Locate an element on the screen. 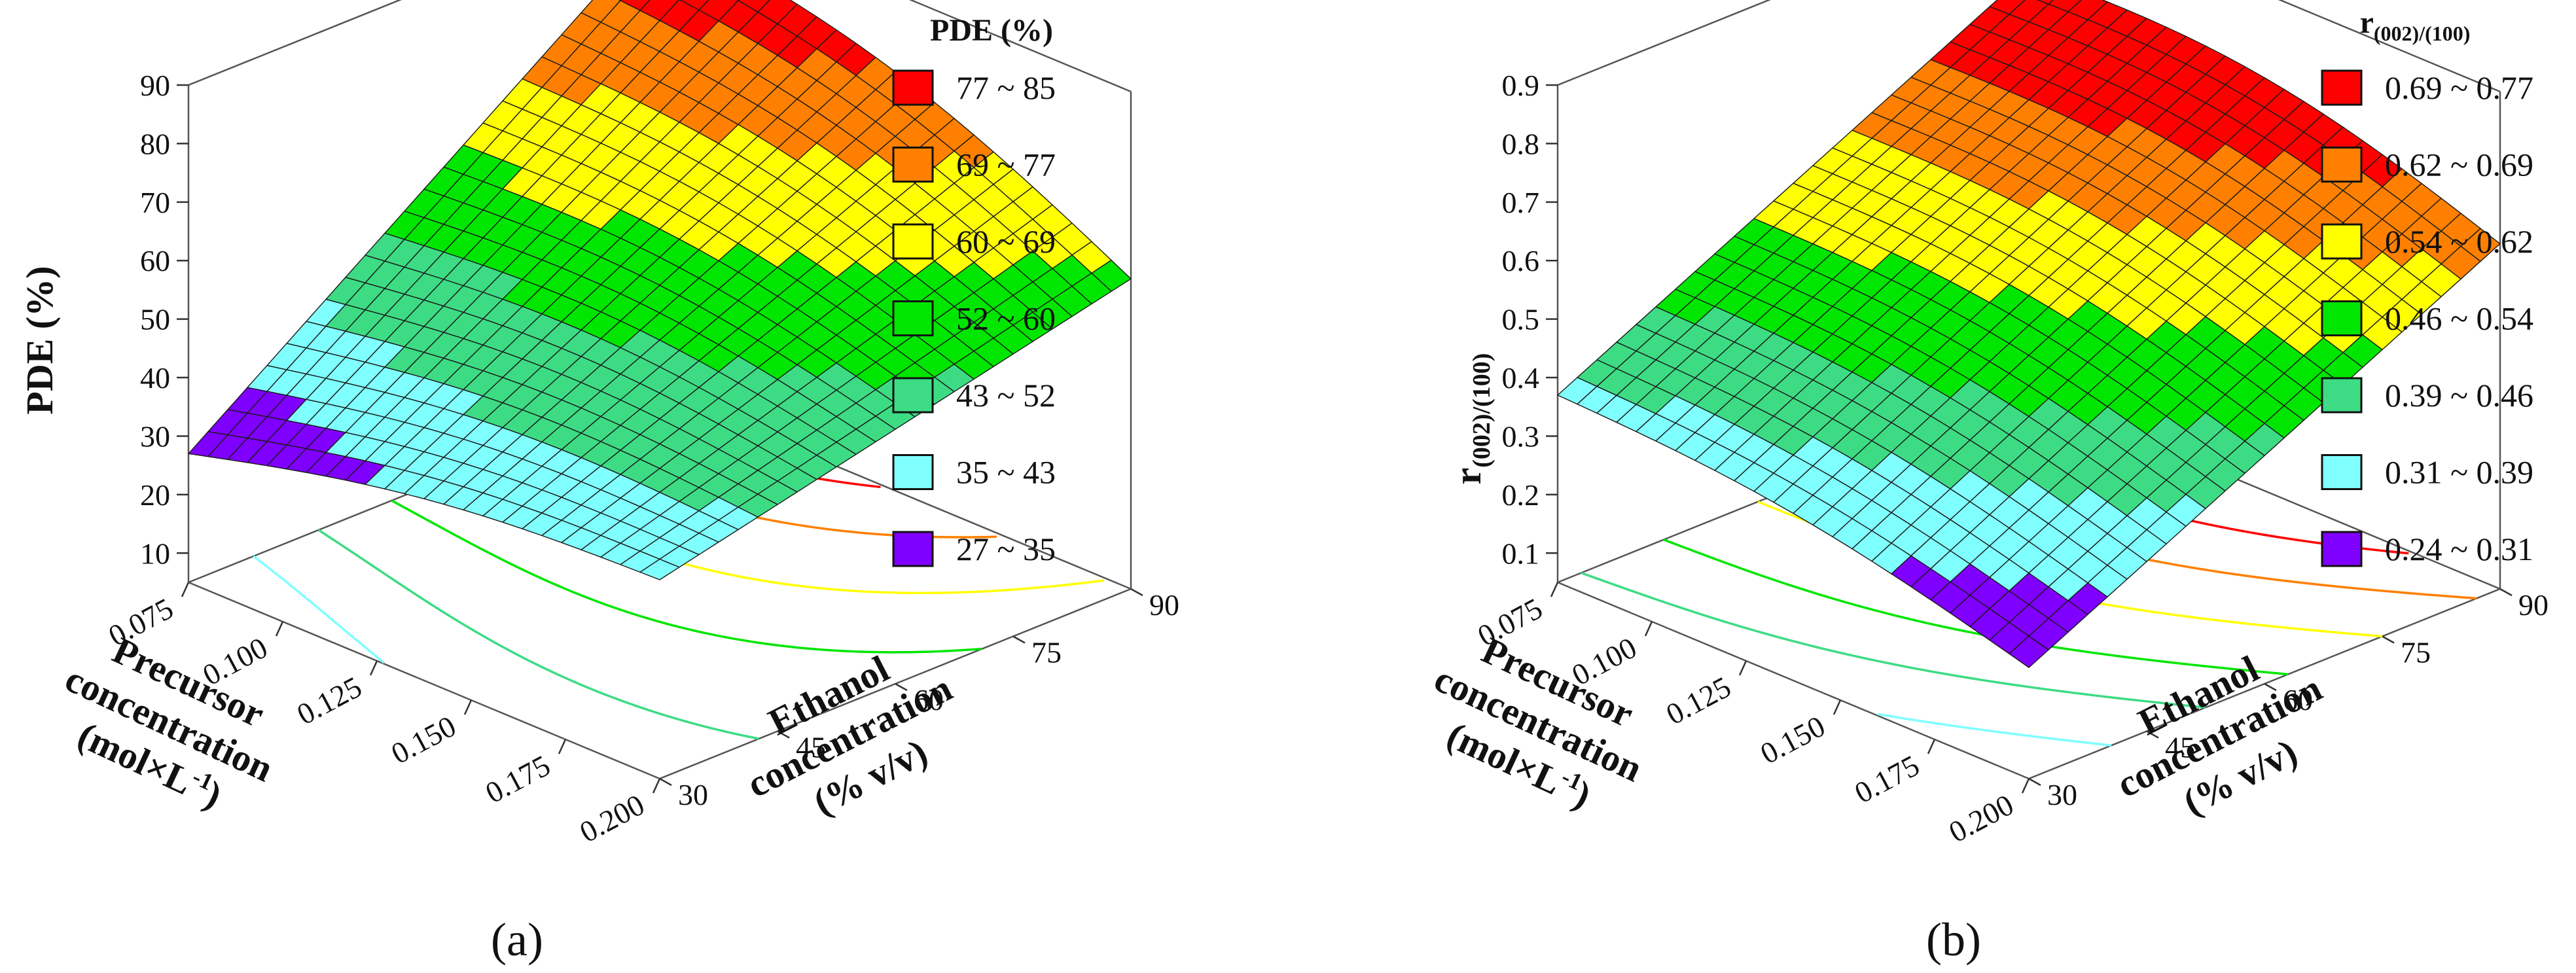 The image size is (2576, 973). z-tick-label: 0.2 is located at coordinates (1521, 495).